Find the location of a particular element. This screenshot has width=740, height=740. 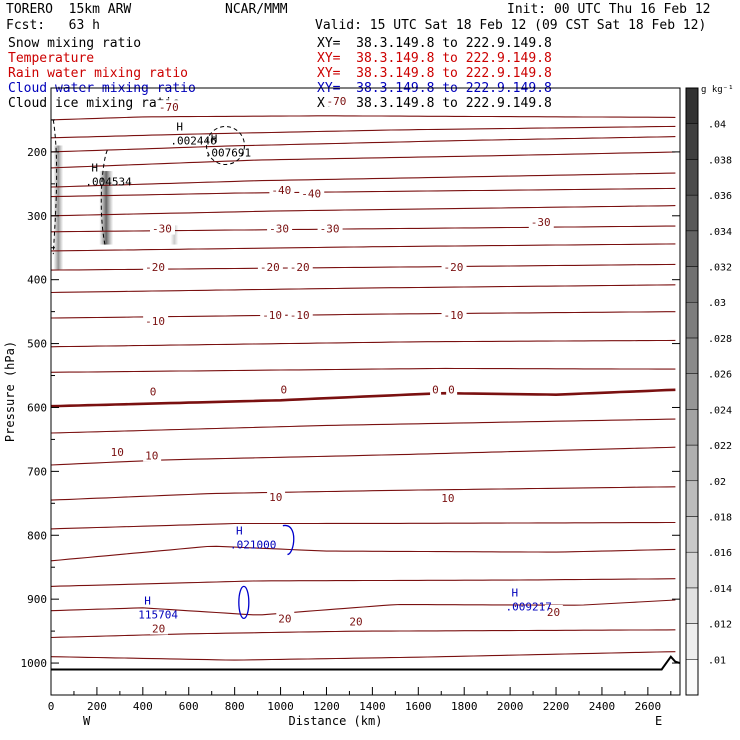

header-model: TORERO 15km ARW is located at coordinates (69, 9).